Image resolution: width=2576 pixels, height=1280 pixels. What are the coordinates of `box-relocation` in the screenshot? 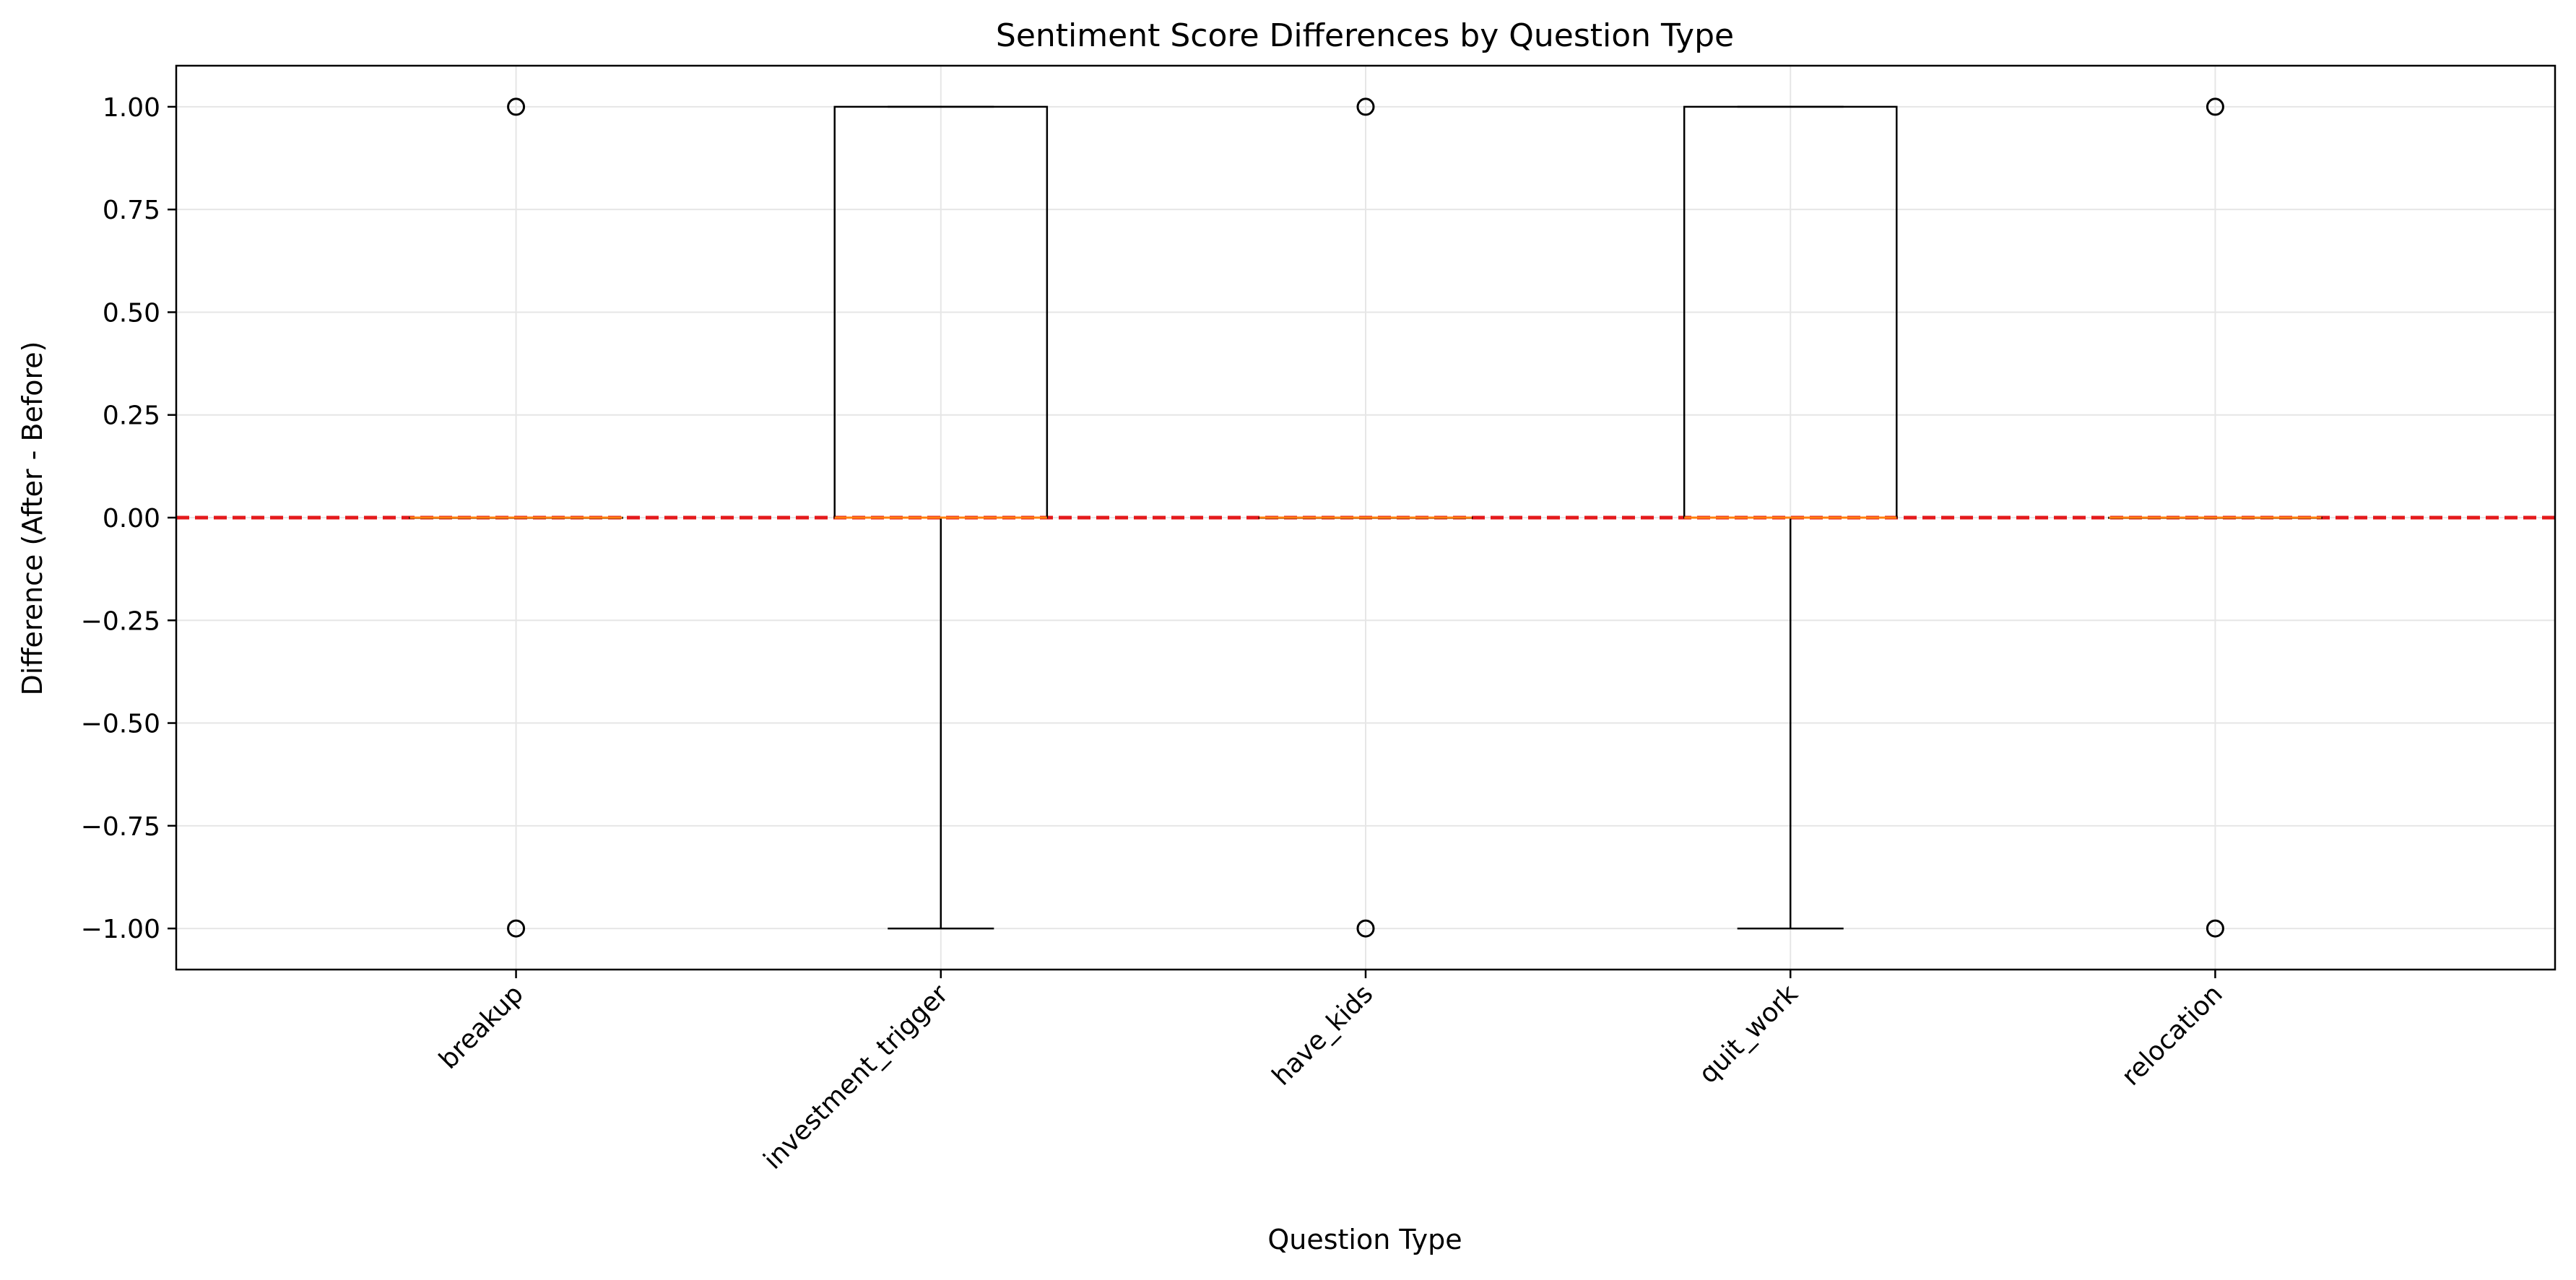 It's located at (2215, 517).